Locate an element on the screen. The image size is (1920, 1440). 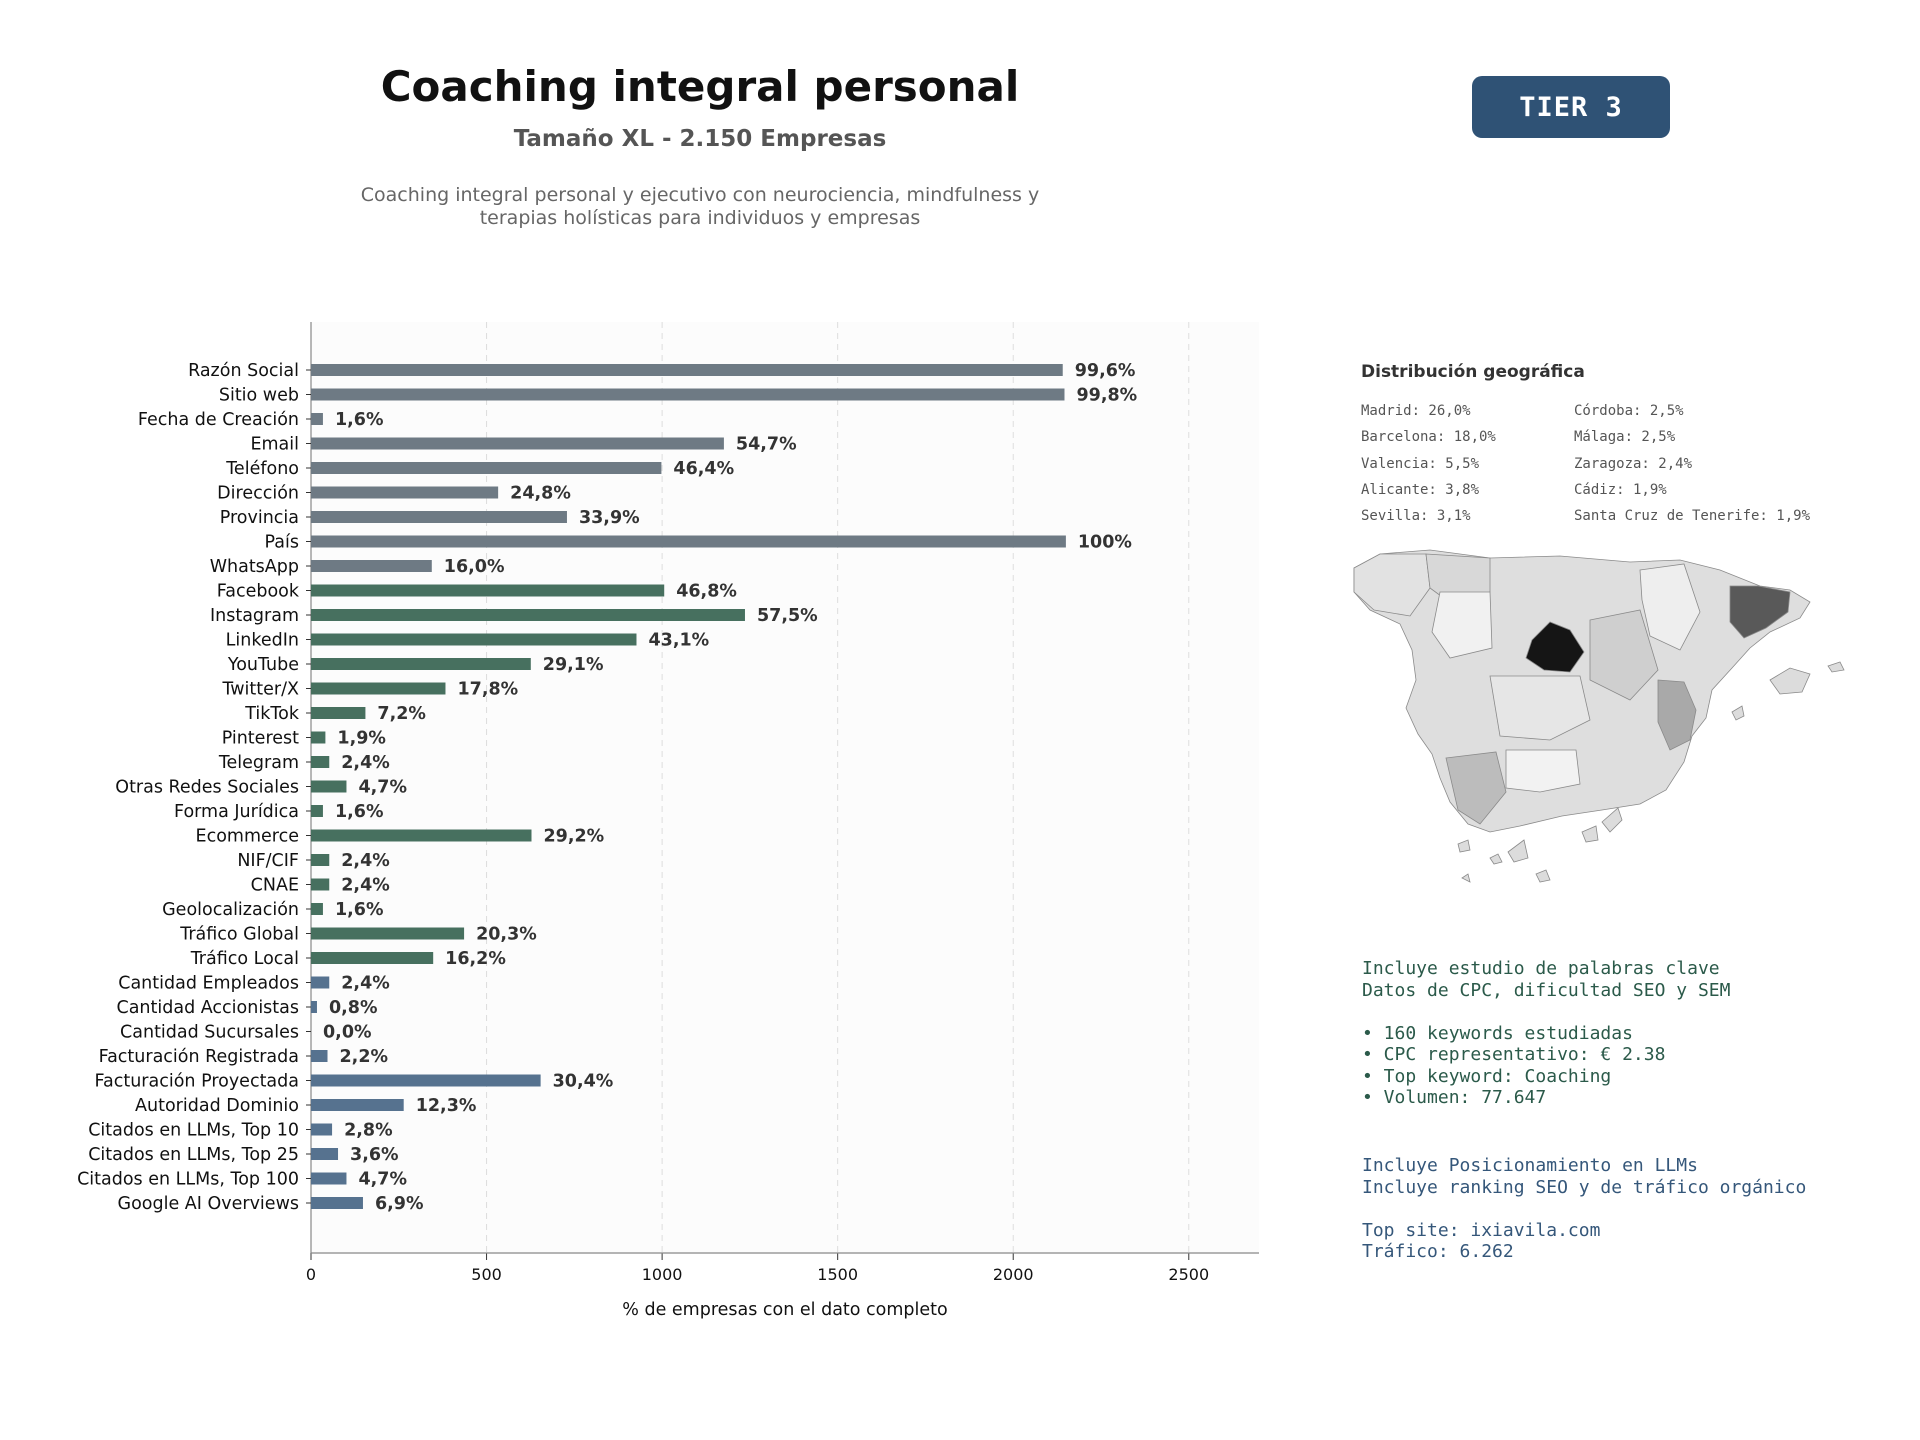
value-label: 16,0% is located at coordinates (474, 567).